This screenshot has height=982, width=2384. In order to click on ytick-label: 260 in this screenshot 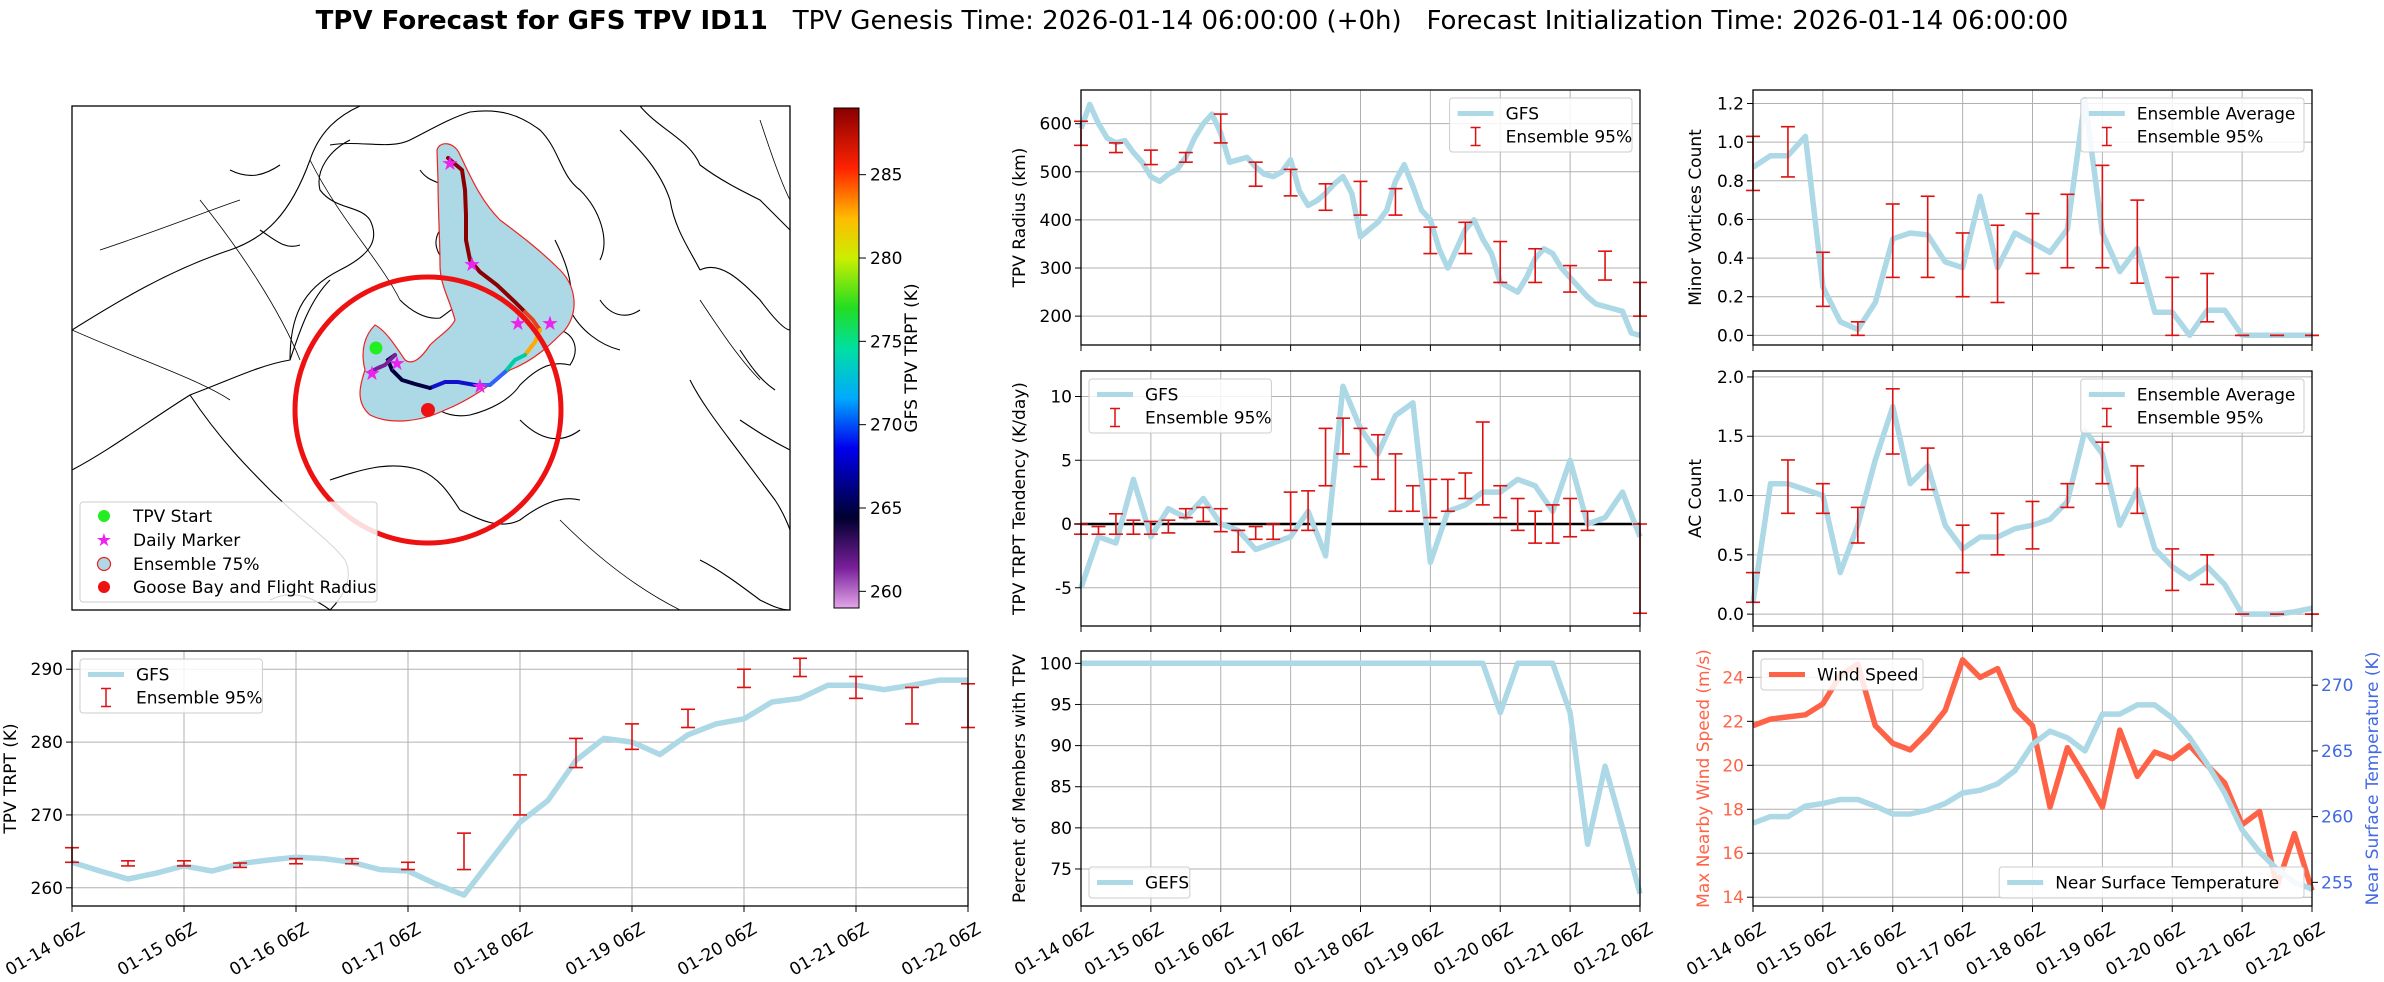, I will do `click(47, 889)`.